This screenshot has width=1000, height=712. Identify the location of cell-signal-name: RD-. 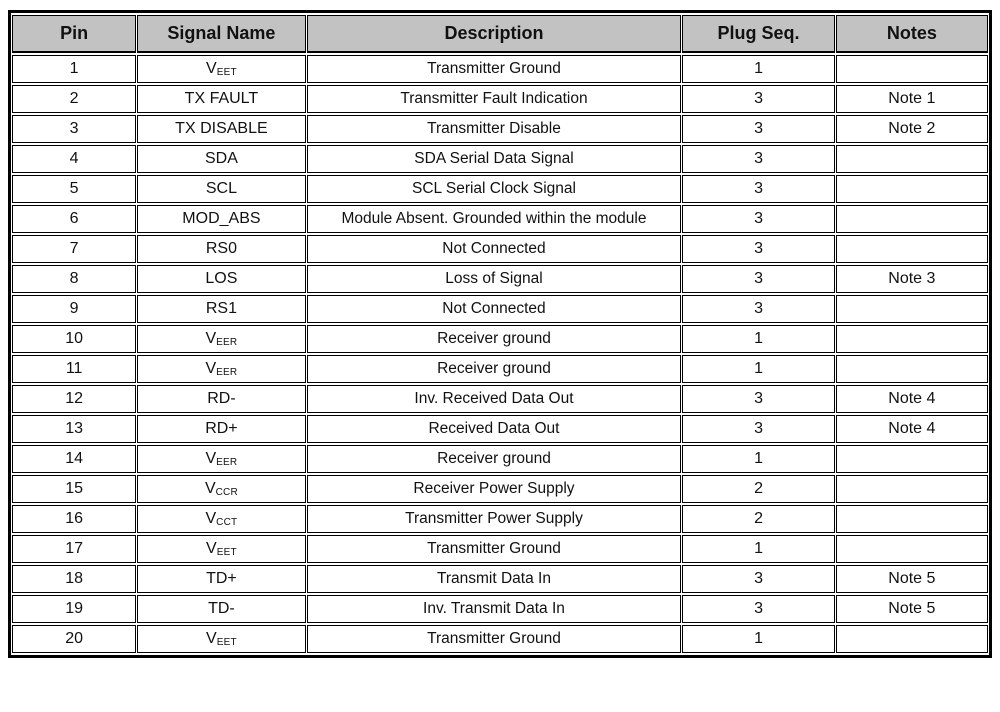
(221, 399).